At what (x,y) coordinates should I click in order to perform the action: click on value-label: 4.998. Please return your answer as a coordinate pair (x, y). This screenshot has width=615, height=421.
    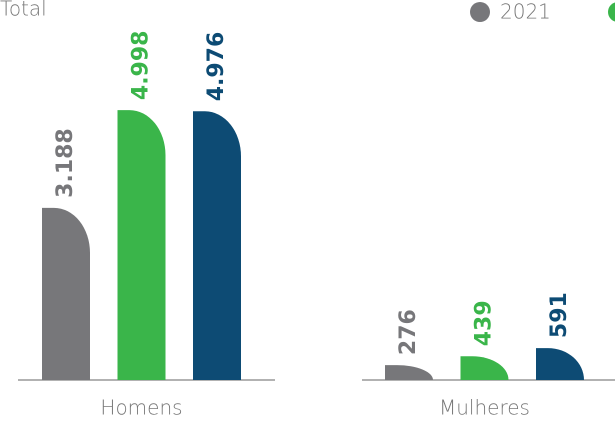
    Looking at the image, I should click on (141, 66).